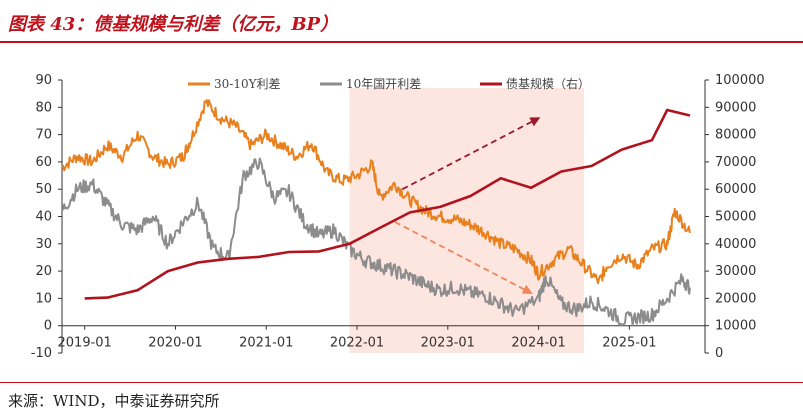  Describe the element at coordinates (43, 189) in the screenshot. I see `left-tick-label: 50` at that location.